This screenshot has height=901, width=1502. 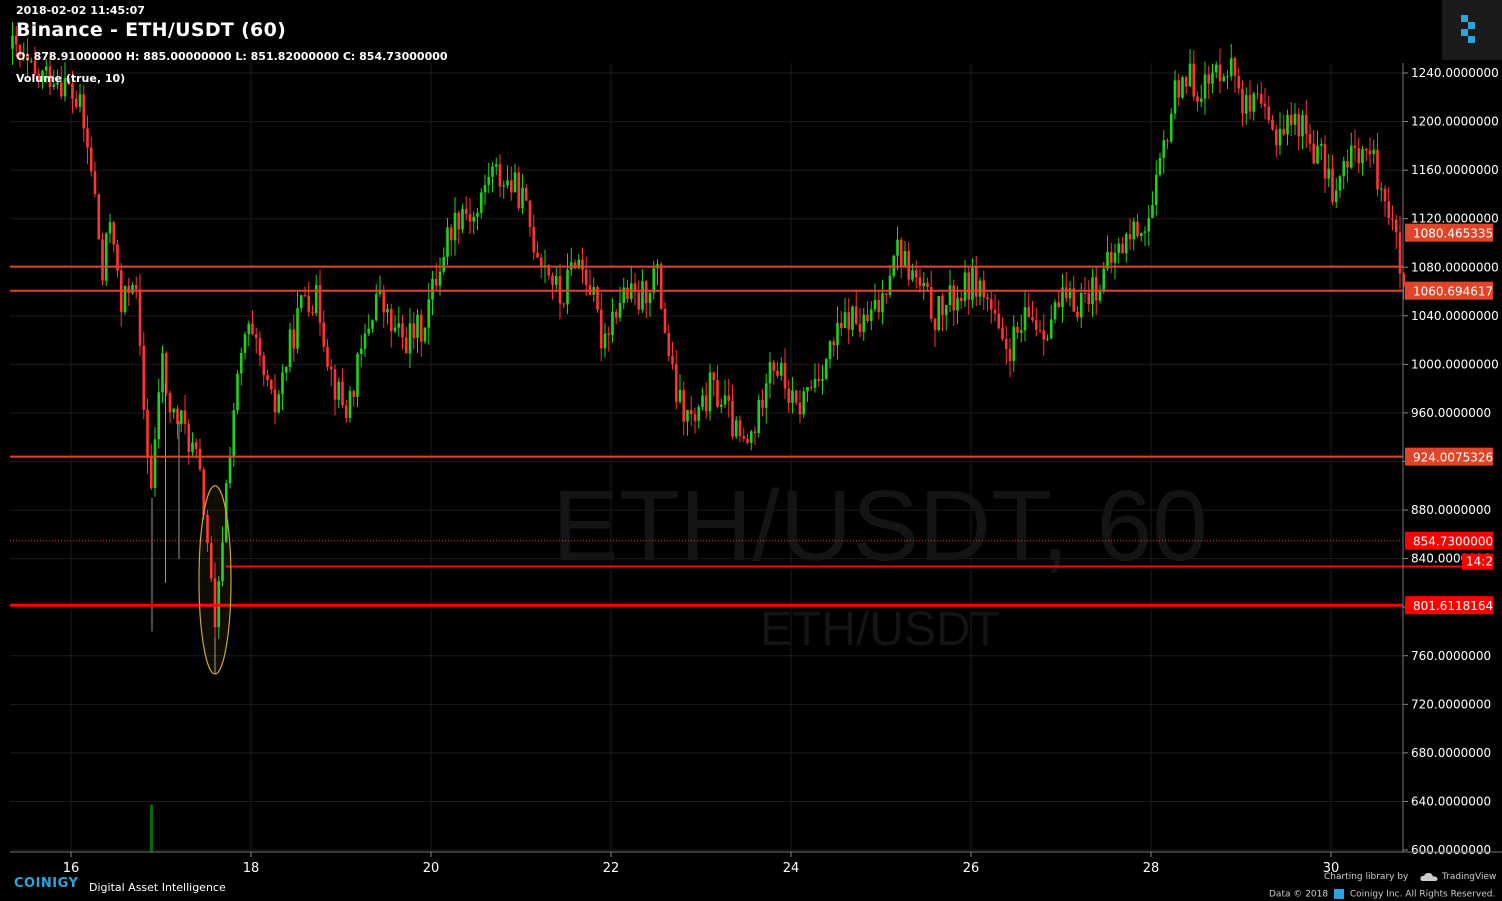 What do you see at coordinates (71, 868) in the screenshot?
I see `x-tick-label: 16` at bounding box center [71, 868].